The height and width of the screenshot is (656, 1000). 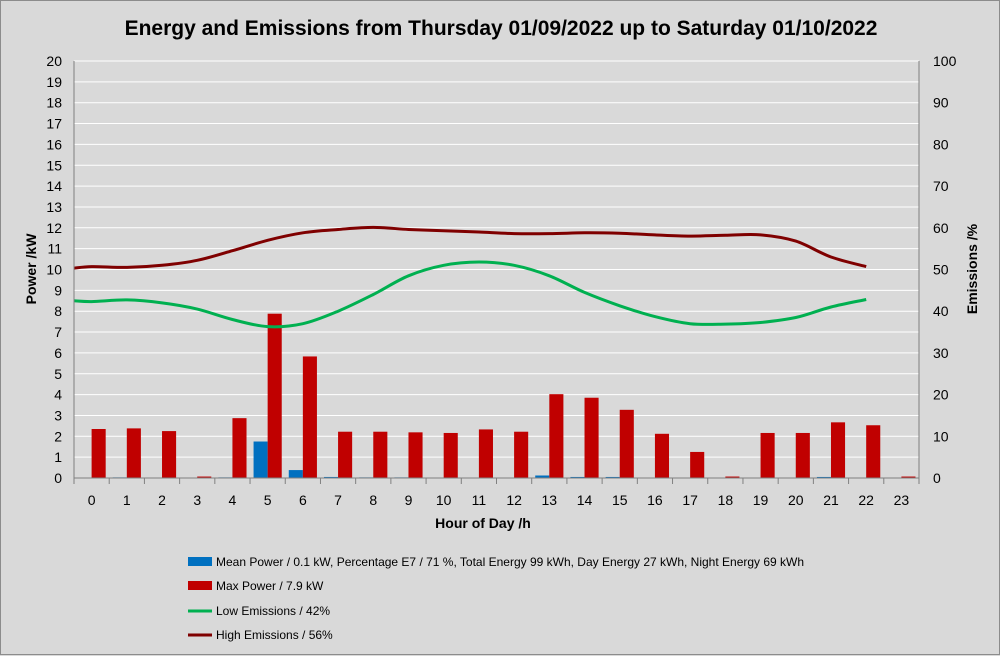 I want to click on legend-low-emissions-label: Low Emissions / 42%, so click(x=273, y=611).